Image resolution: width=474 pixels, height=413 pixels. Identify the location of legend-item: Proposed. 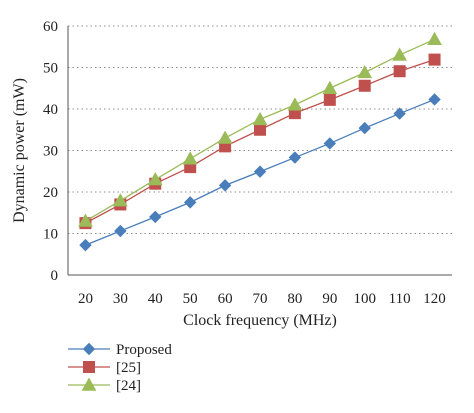
(120, 350).